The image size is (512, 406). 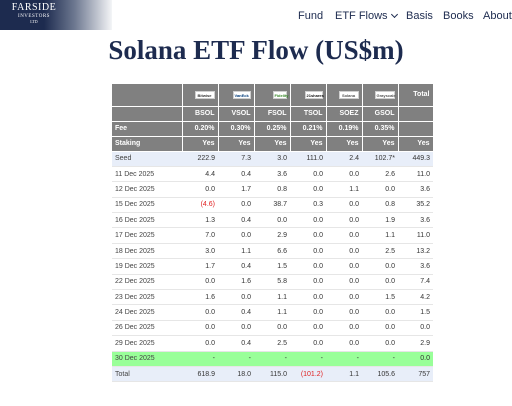 What do you see at coordinates (415, 205) in the screenshot?
I see `flow-value-cell: 35.2` at bounding box center [415, 205].